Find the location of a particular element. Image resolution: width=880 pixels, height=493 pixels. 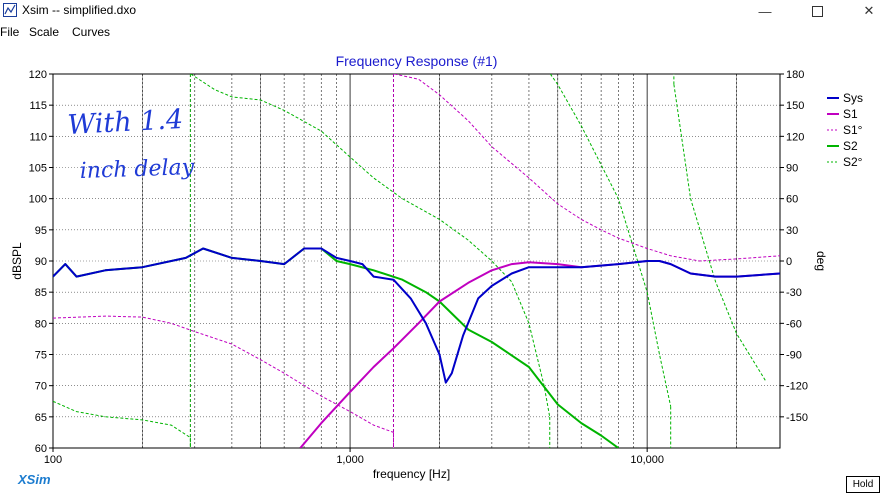

y-tick-label: 105 is located at coordinates (38, 169).